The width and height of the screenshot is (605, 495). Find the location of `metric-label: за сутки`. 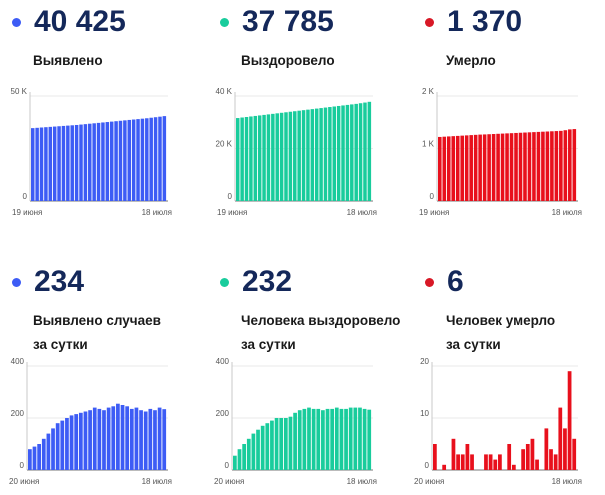

metric-label: за сутки is located at coordinates (268, 344).